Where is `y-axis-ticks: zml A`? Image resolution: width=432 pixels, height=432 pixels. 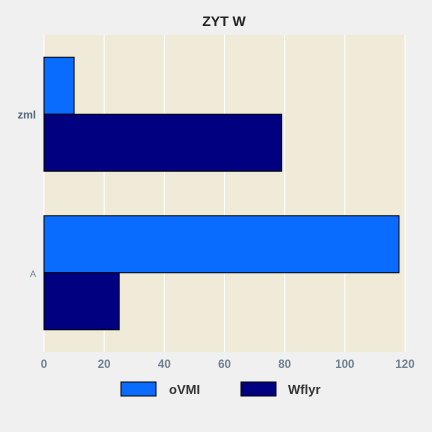
y-axis-ticks: zml A is located at coordinates (27, 194).